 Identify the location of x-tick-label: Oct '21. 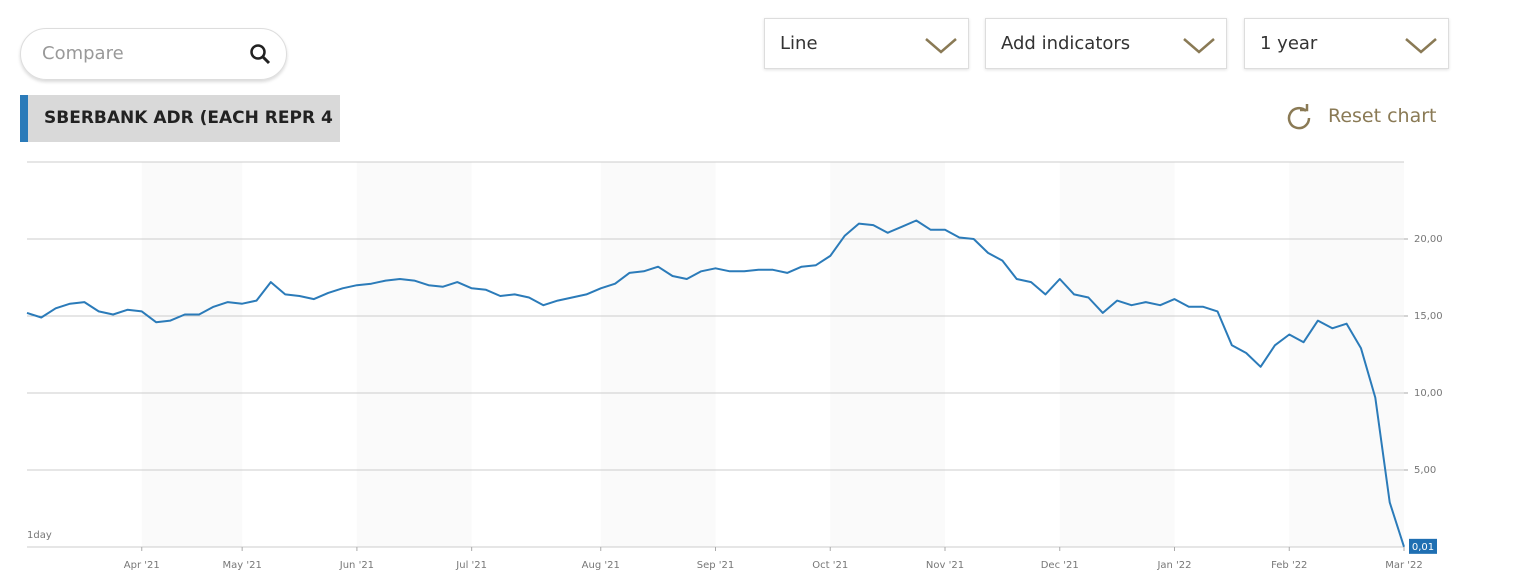
(830, 565).